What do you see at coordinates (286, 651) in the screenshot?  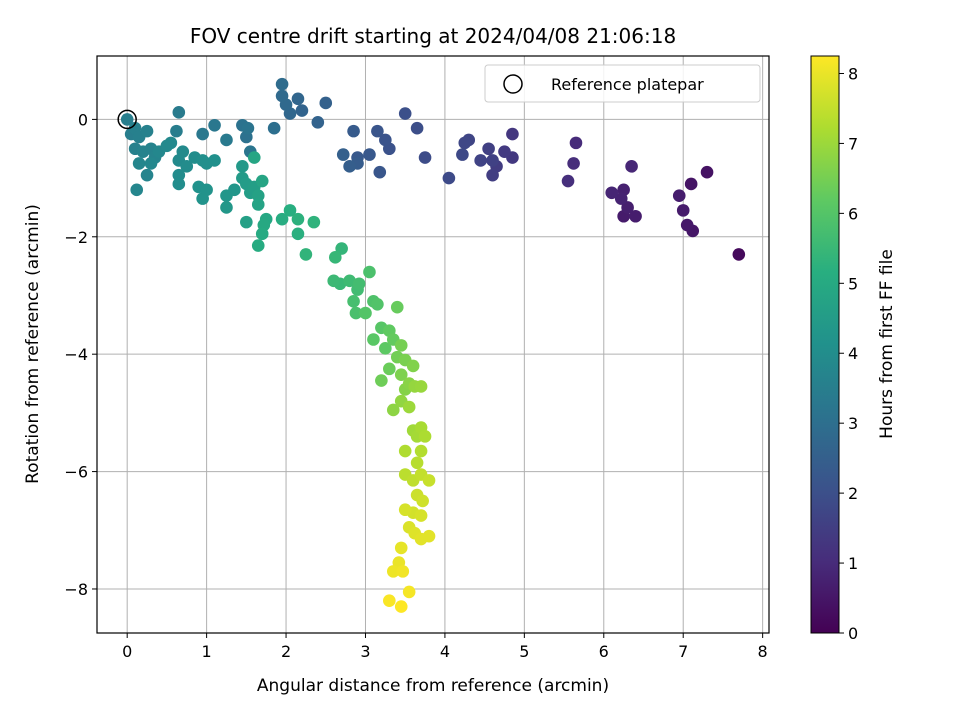 I see `x-tick-label: 2` at bounding box center [286, 651].